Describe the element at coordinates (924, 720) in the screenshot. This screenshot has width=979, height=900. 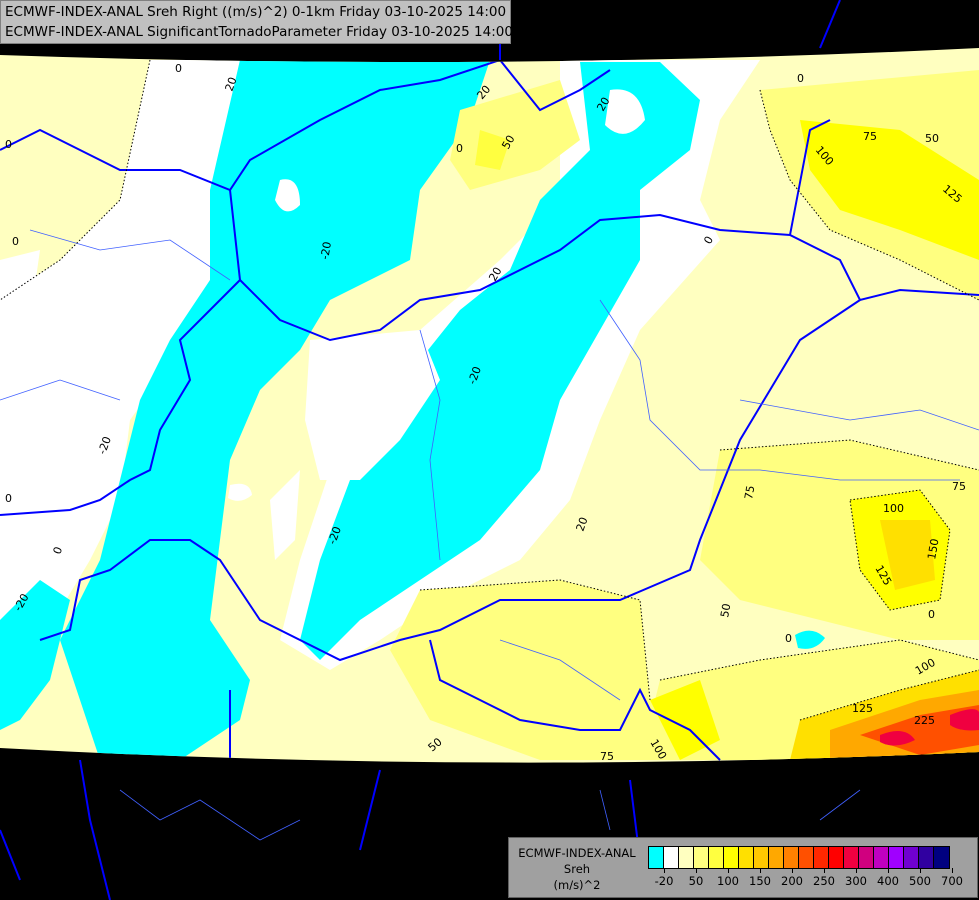
I see `contour-label: 225` at that location.